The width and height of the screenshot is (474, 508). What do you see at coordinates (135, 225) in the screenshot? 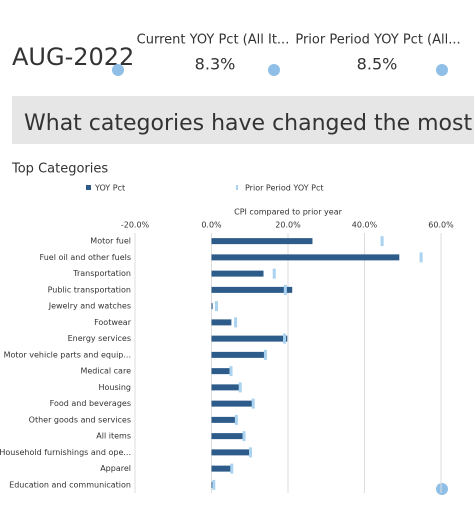
I see `x-tick-label: -20.0%` at bounding box center [135, 225].